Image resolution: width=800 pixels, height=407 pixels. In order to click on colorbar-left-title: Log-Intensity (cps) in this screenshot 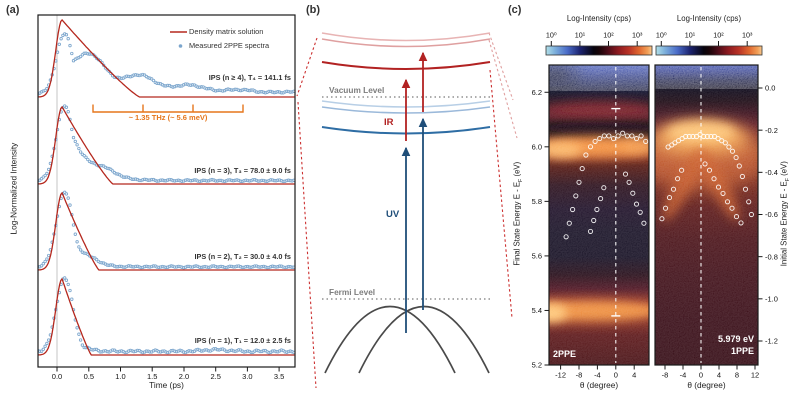, I will do `click(599, 18)`.